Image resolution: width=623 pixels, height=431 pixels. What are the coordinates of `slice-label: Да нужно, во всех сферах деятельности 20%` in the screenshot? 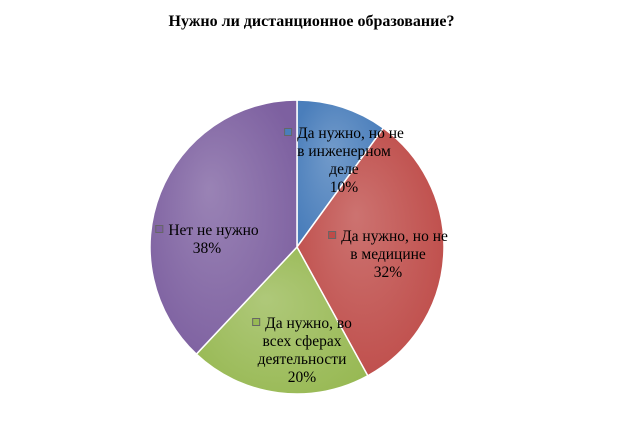 It's located at (302, 351).